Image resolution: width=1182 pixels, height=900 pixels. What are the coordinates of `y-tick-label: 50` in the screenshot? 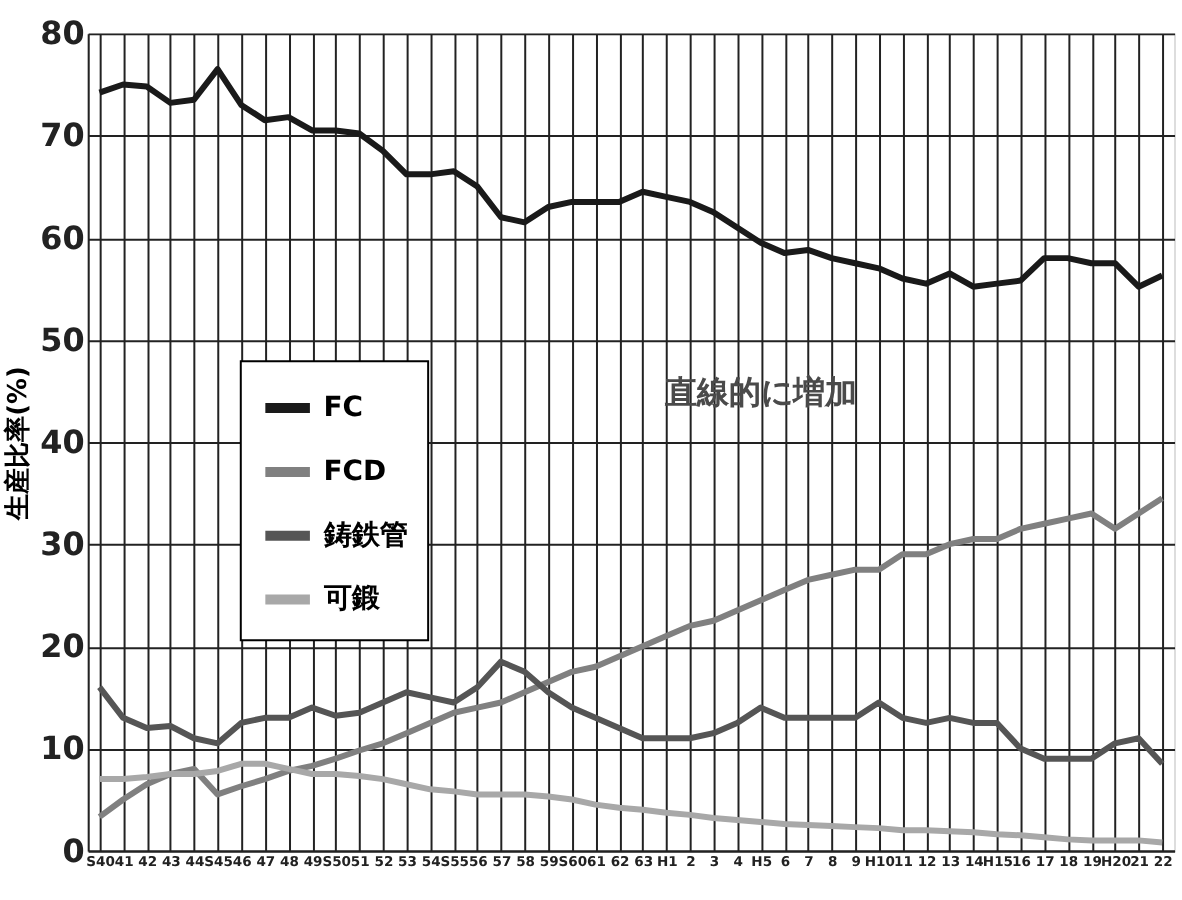 It's located at (62, 339).